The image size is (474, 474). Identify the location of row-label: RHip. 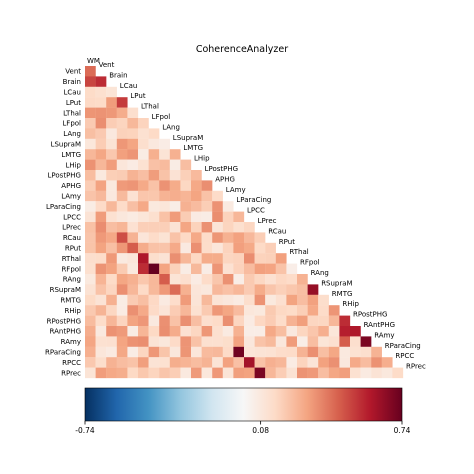
(72, 311).